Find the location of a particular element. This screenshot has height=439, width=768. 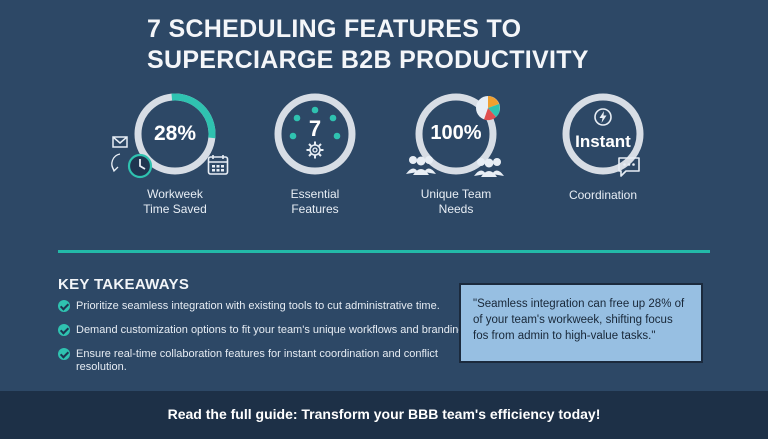

quote-line-1: "Seamless integration can free up 28% of is located at coordinates (579, 304).